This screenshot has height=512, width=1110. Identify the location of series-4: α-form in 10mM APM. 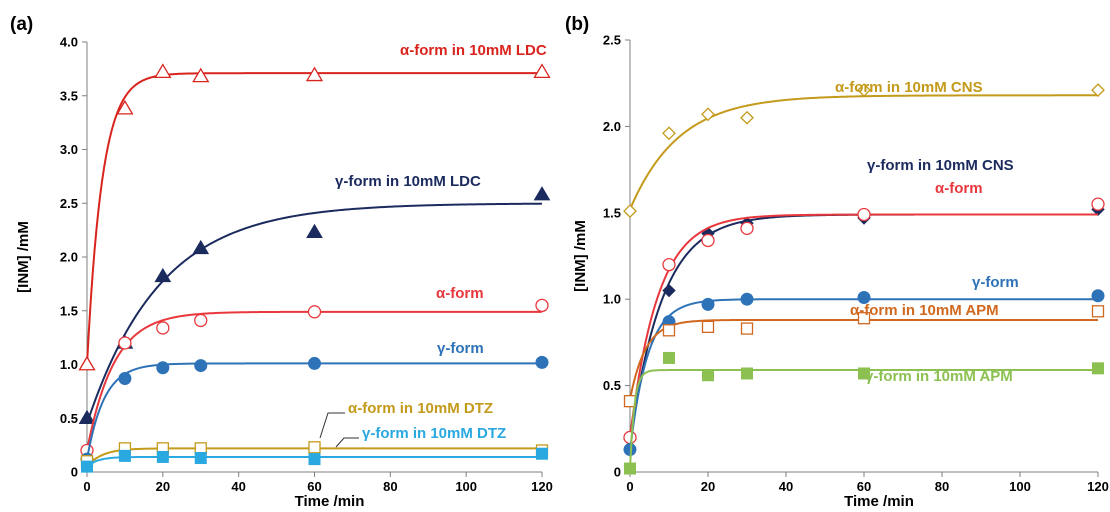
(864, 355).